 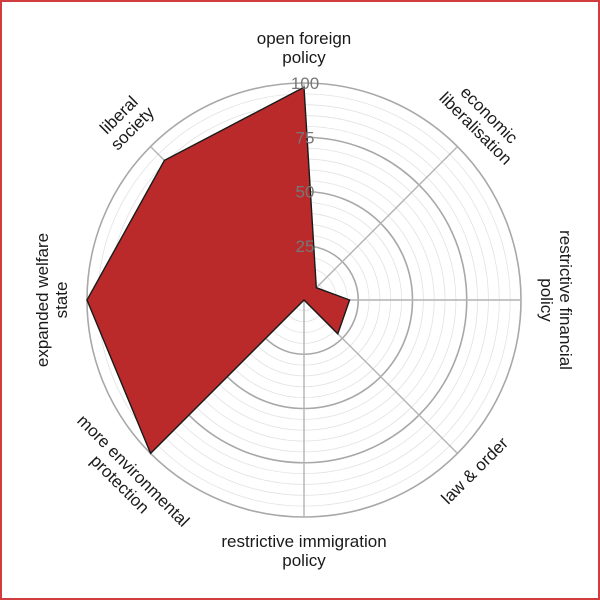 I want to click on axis-label-line: expanded welfare, so click(x=42, y=300).